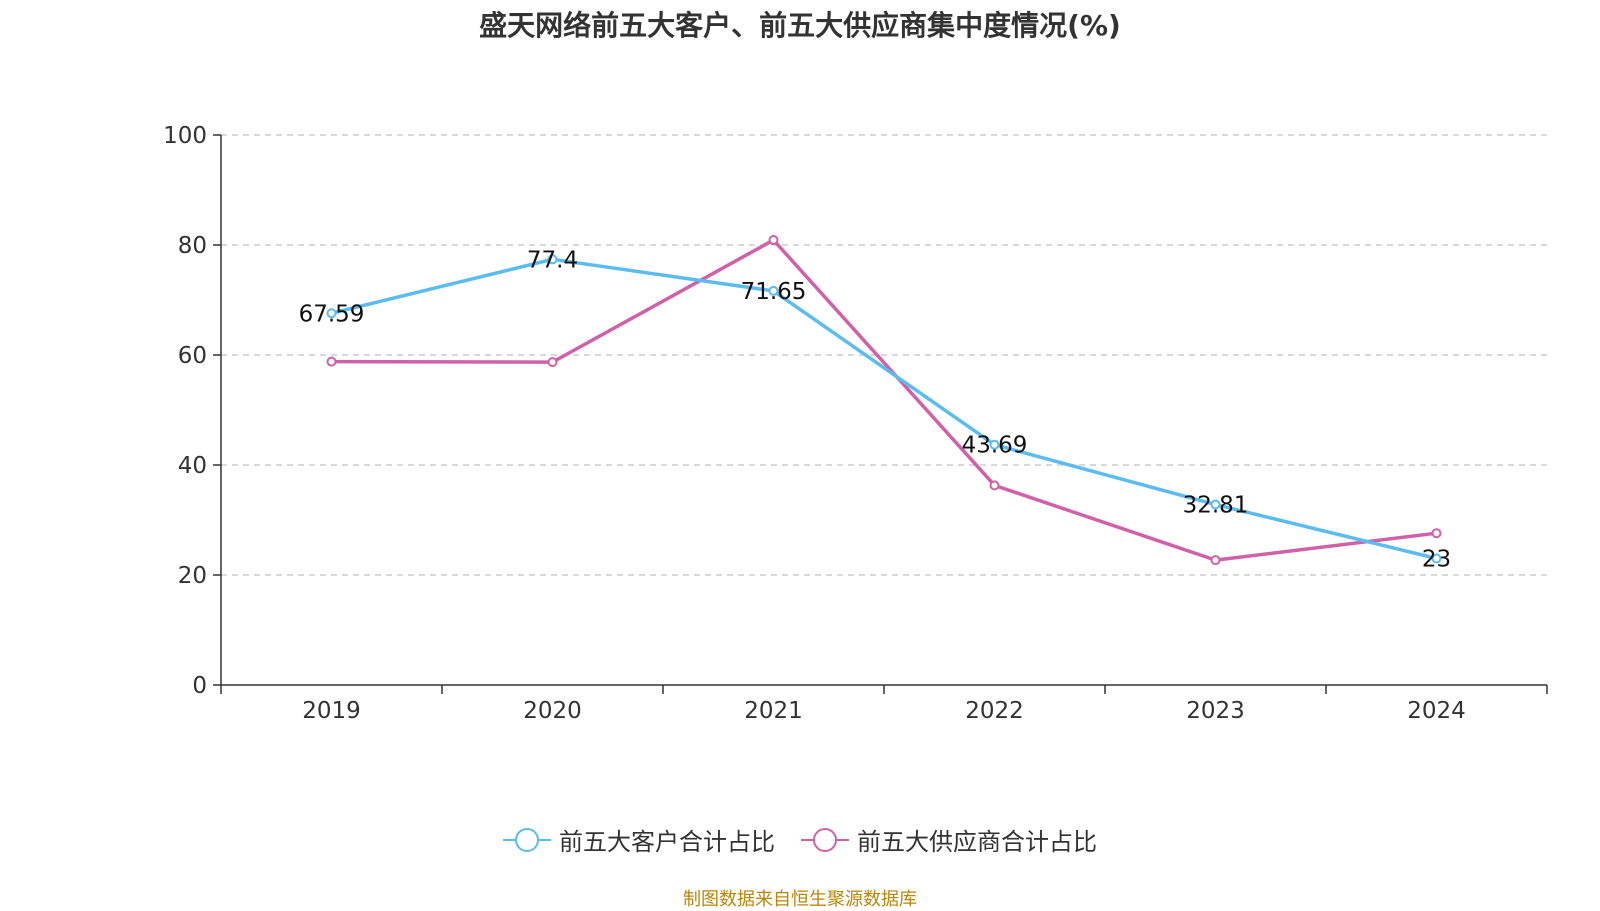  Describe the element at coordinates (773, 240) in the screenshot. I see `series-1-point-2021` at that location.